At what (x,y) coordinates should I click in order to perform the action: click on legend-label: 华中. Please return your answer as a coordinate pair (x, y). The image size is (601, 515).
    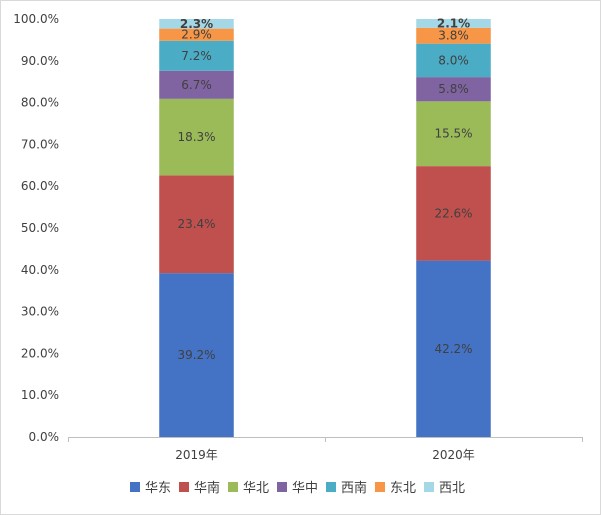
    Looking at the image, I should click on (305, 488).